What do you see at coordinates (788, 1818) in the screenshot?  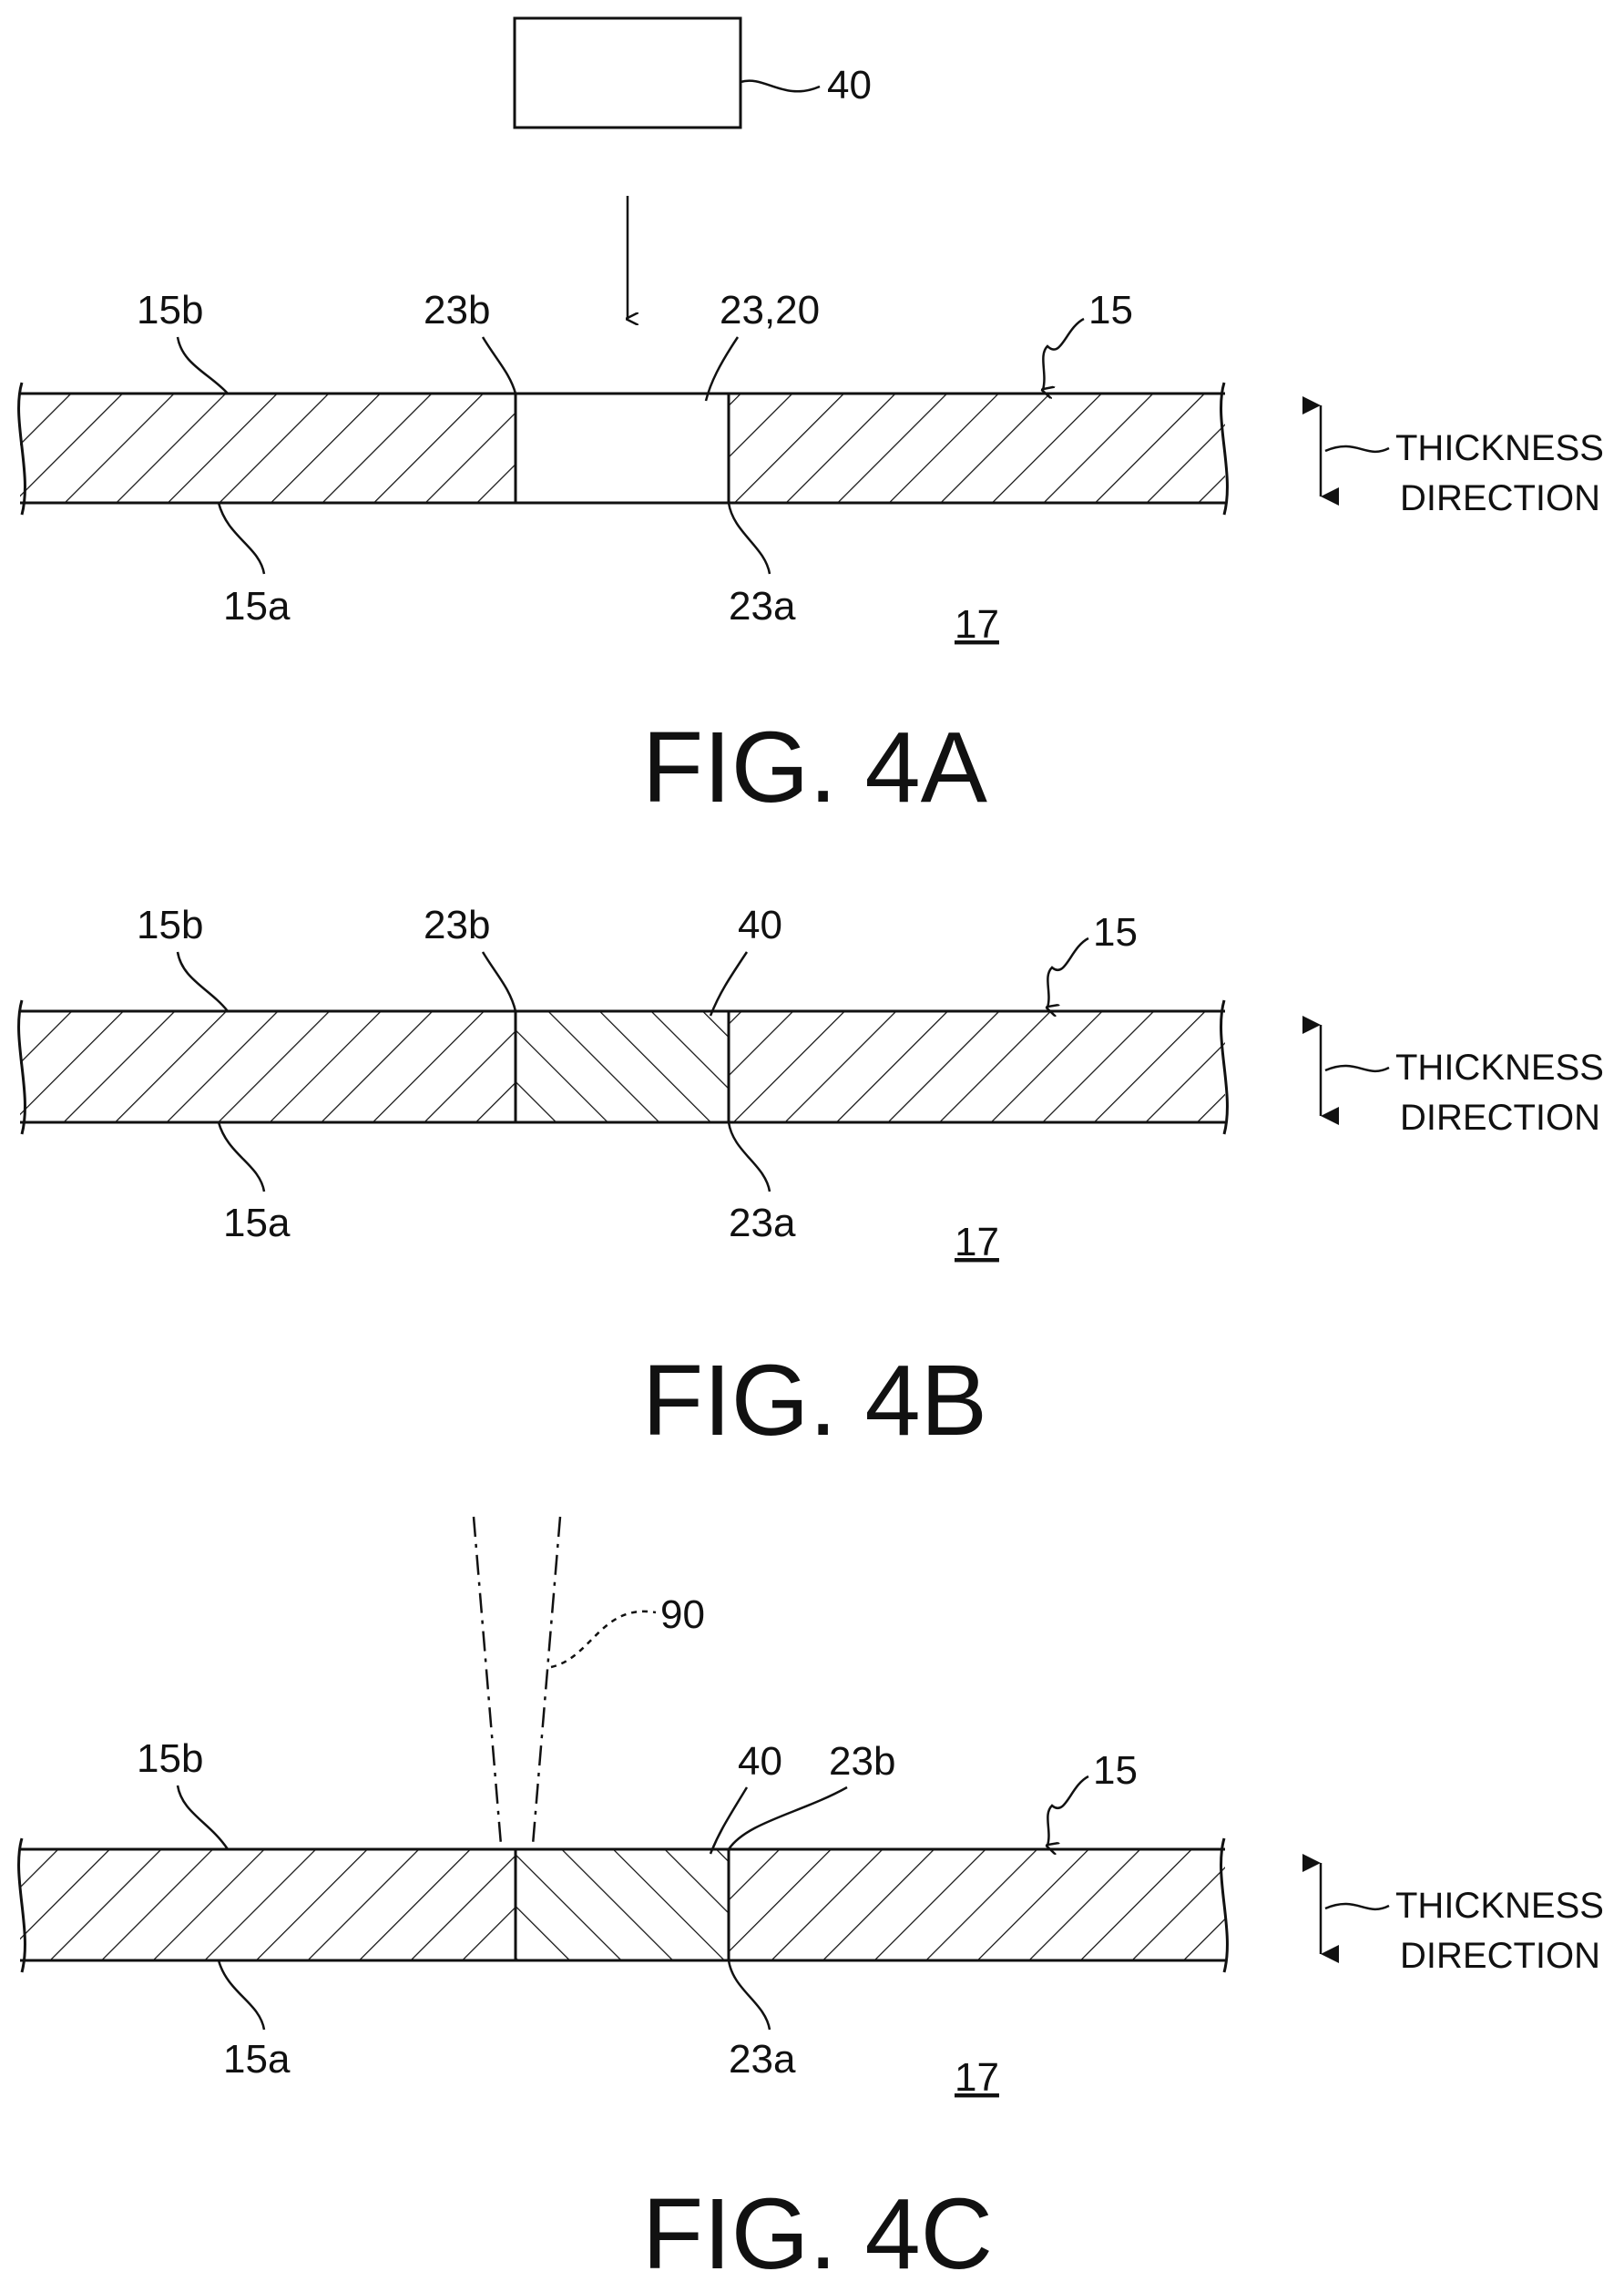 I see `leader-23b-4c` at bounding box center [788, 1818].